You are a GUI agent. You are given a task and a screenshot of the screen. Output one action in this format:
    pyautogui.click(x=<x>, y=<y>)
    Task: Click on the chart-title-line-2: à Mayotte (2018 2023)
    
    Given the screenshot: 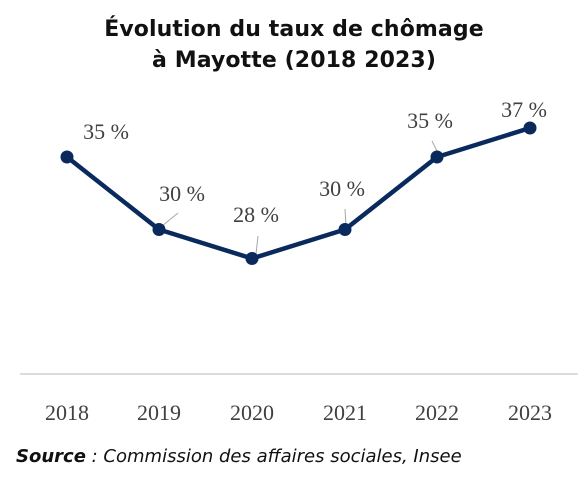 What is the action you would take?
    pyautogui.click(x=294, y=60)
    